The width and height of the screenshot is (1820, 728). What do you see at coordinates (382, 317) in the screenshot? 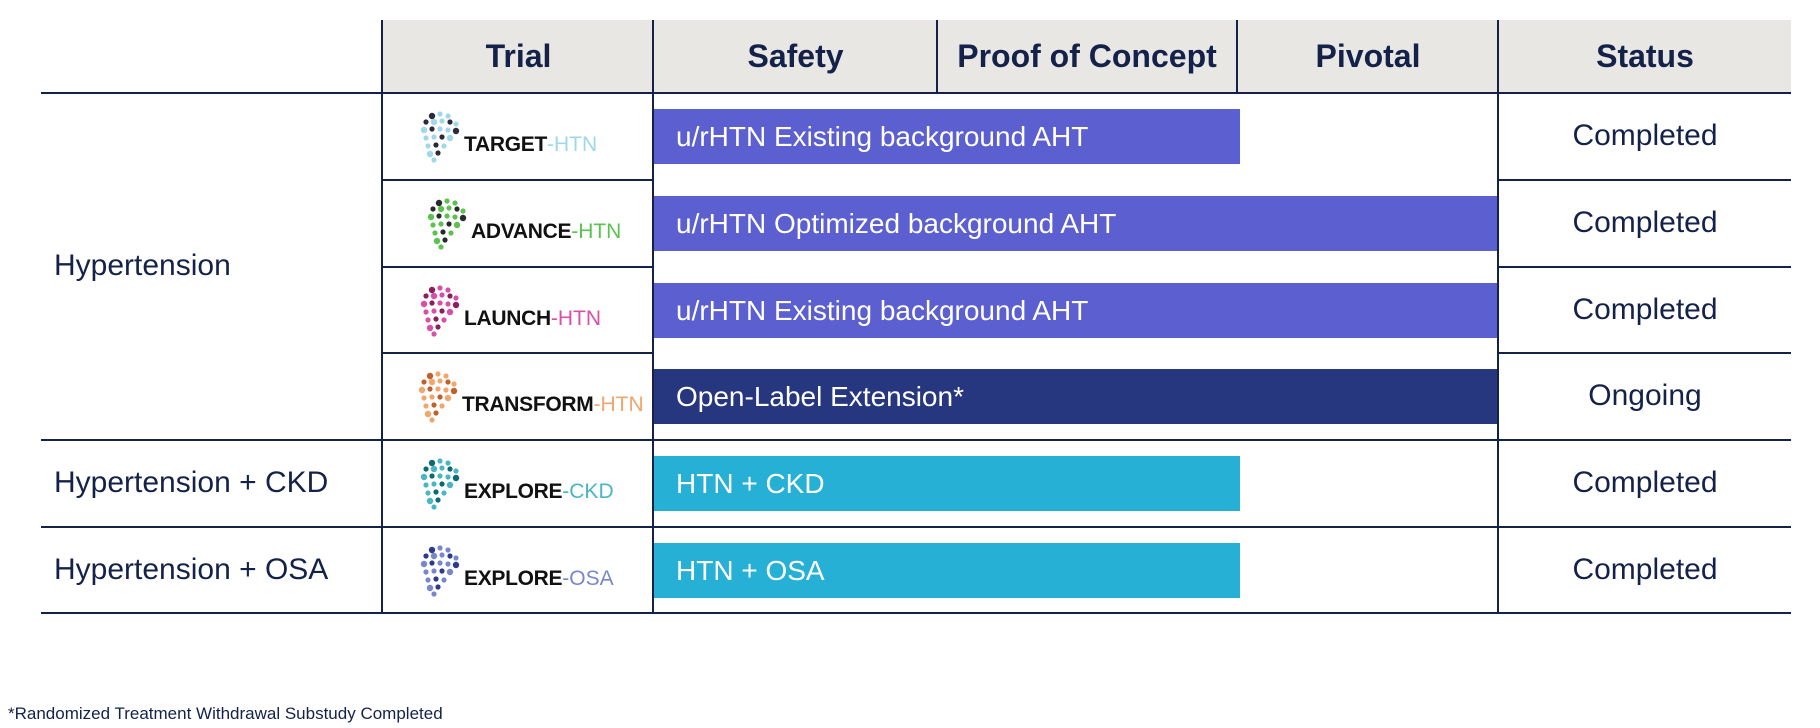
I see `grid-vline-trial-left` at bounding box center [382, 317].